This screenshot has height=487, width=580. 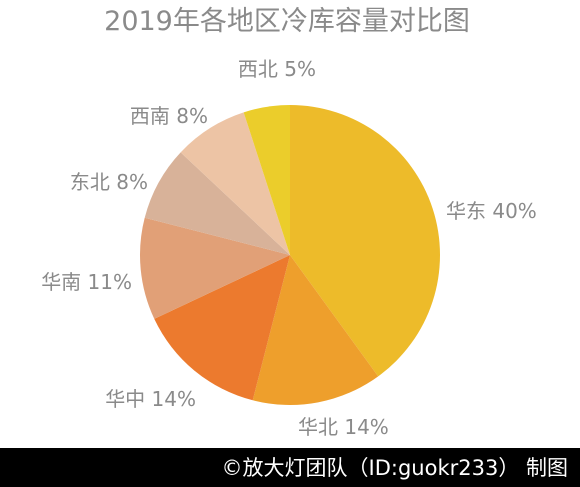 What do you see at coordinates (343, 427) in the screenshot?
I see `slice-label-华北: 华北 14%` at bounding box center [343, 427].